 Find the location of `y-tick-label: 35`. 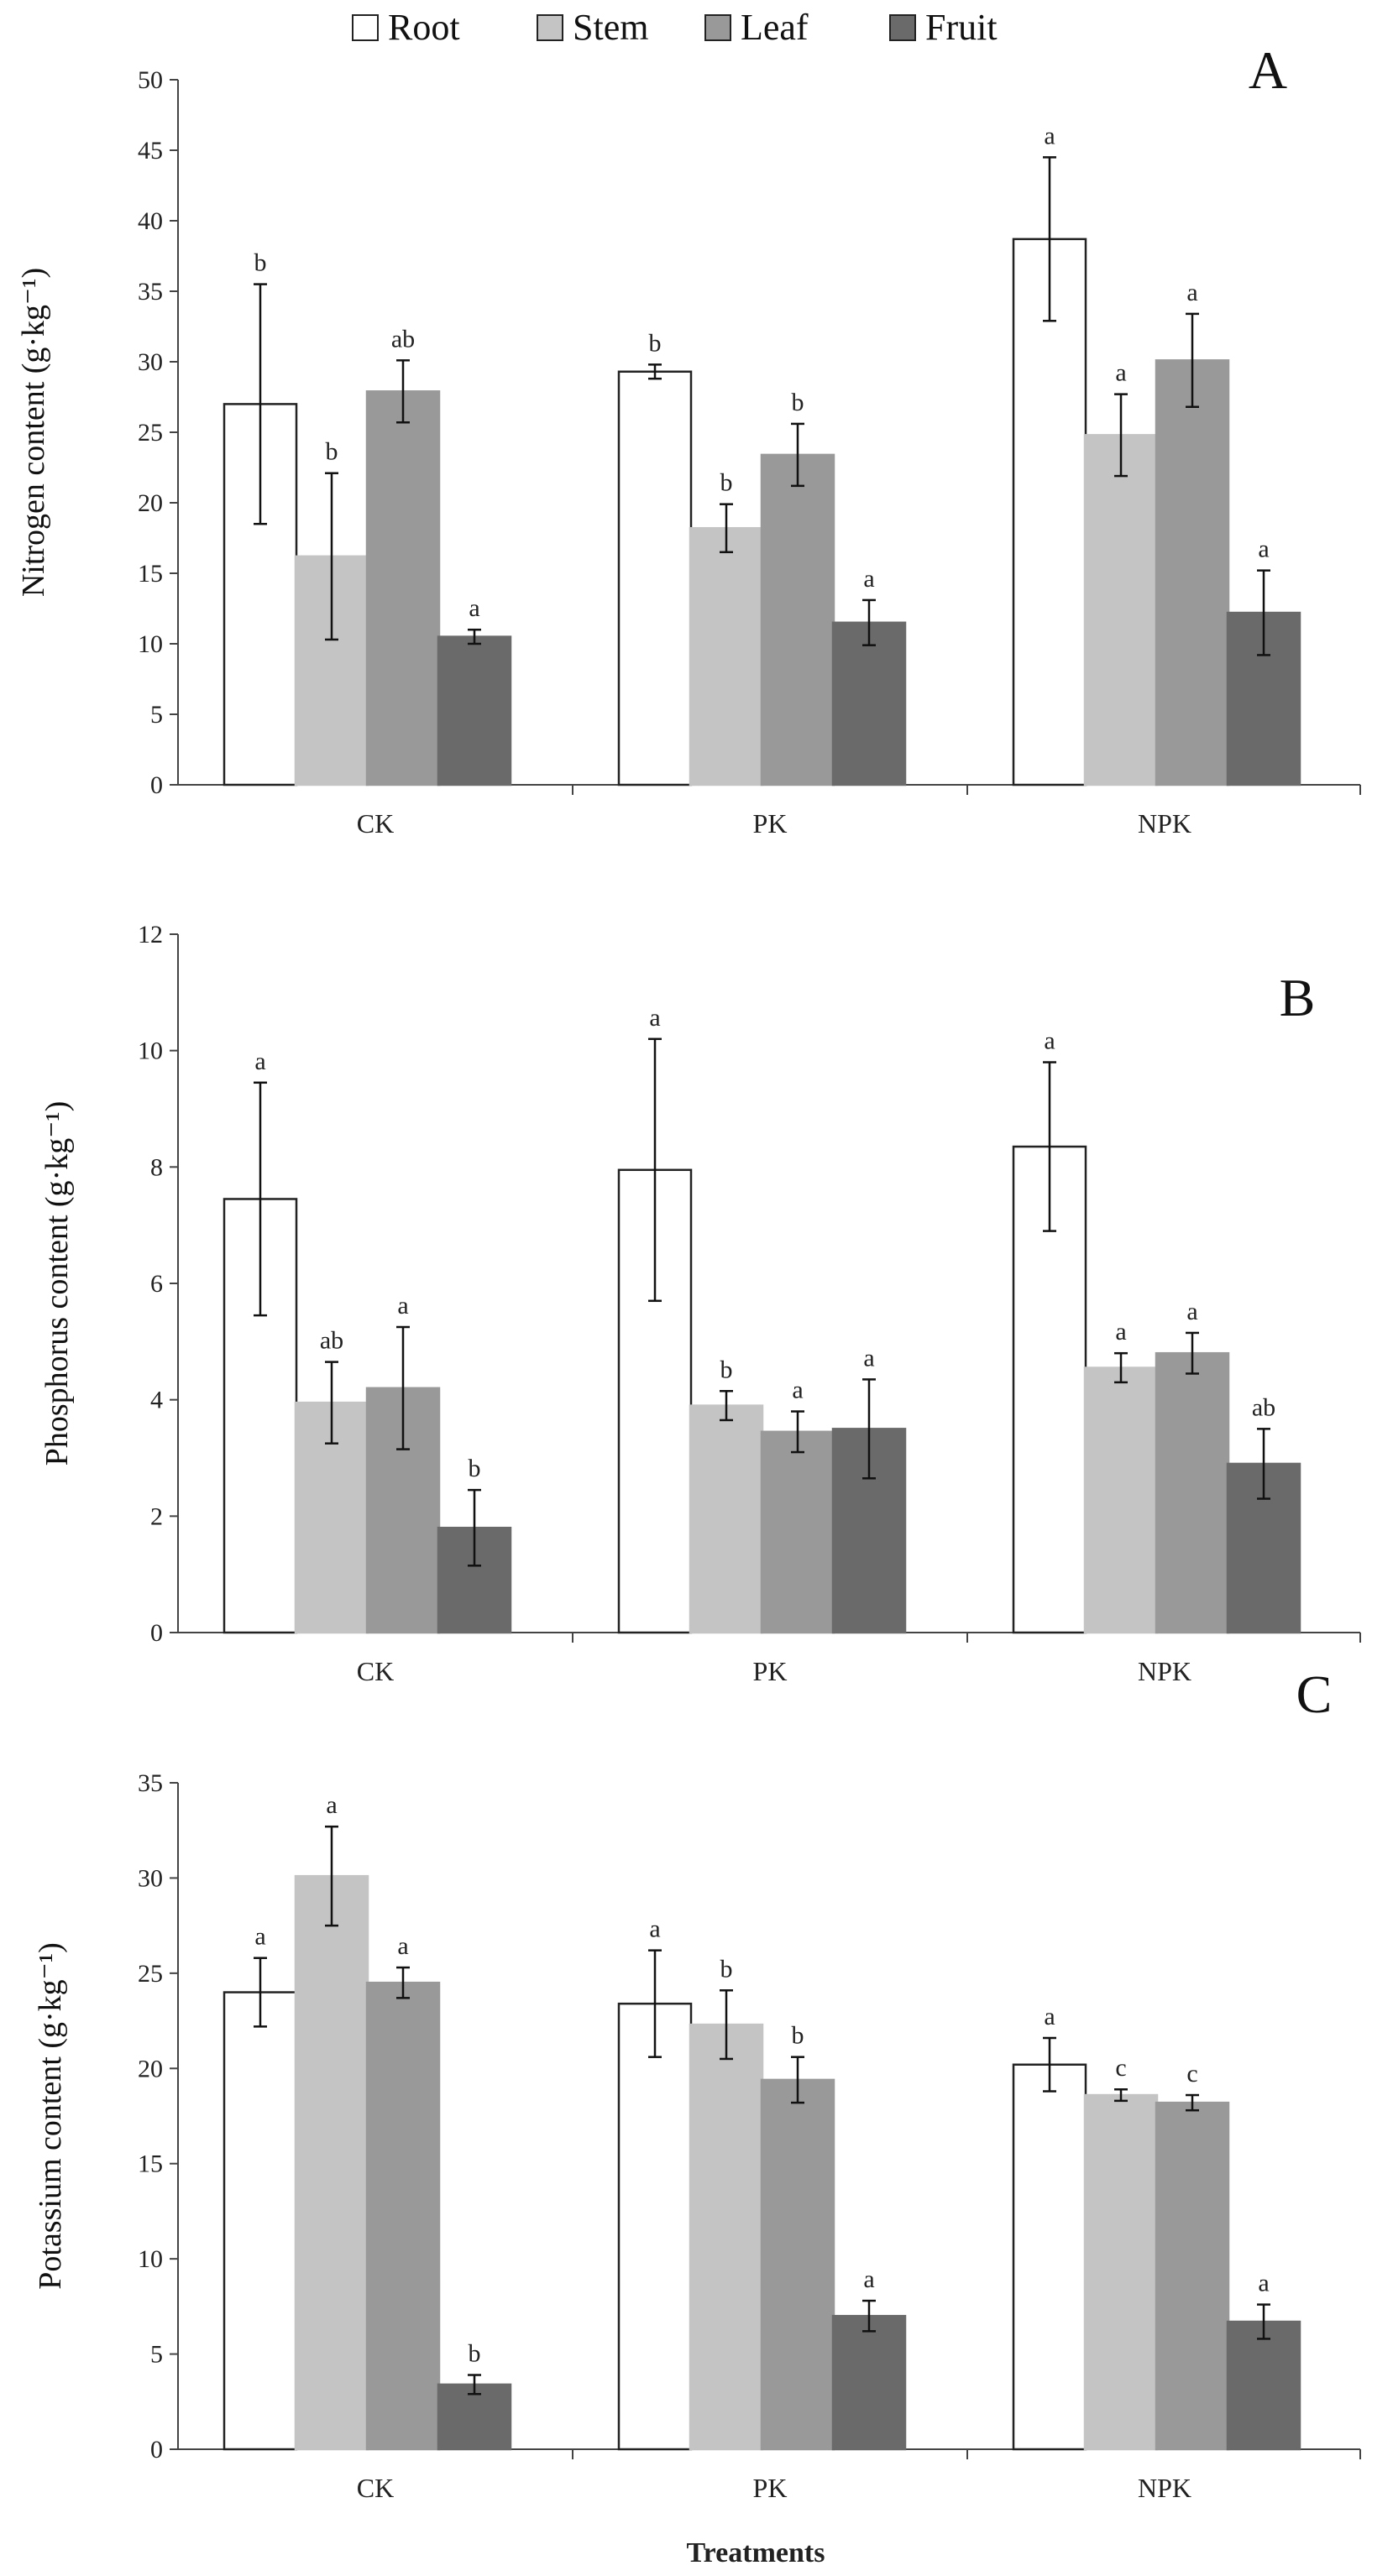

y-tick-label: 35 is located at coordinates (150, 292).